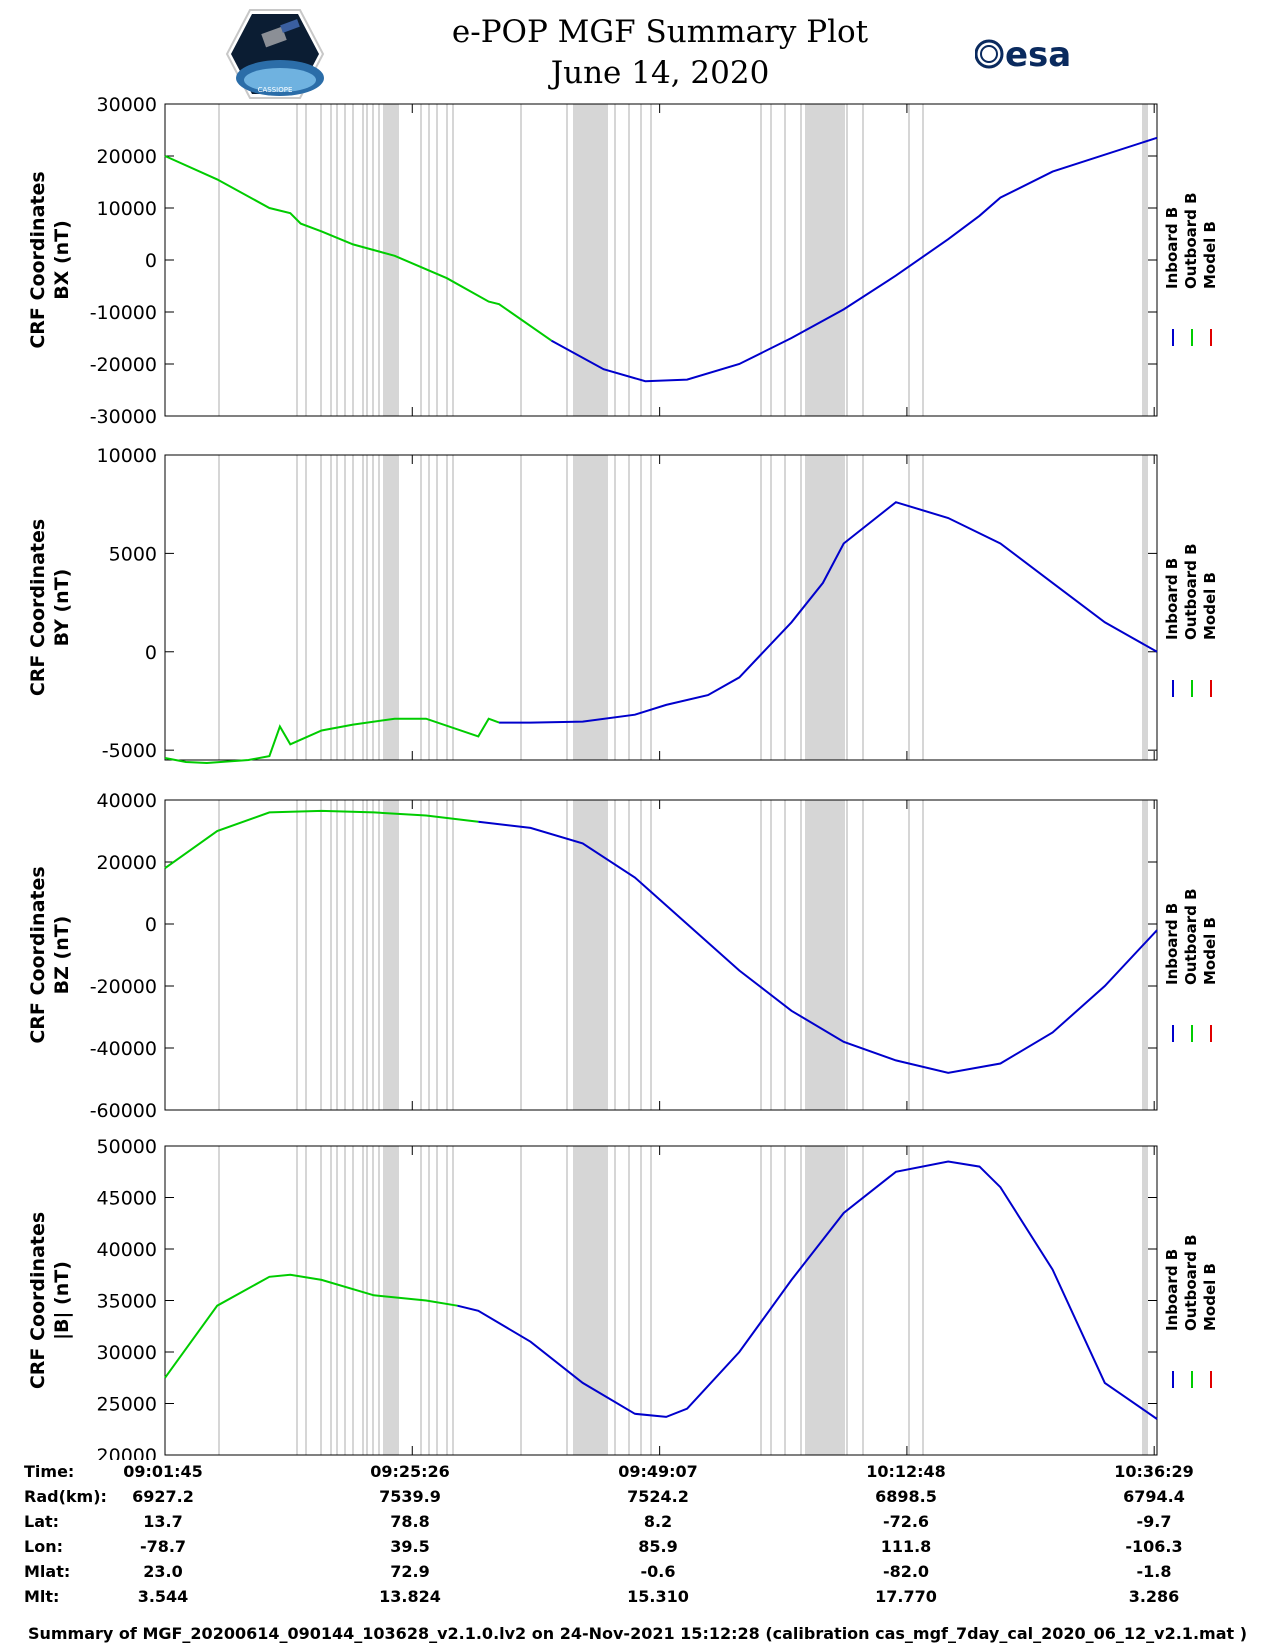 Image resolution: width=1275 pixels, height=1650 pixels. Describe the element at coordinates (906, 1471) in the screenshot. I see `info-cell: 10:12:48` at that location.